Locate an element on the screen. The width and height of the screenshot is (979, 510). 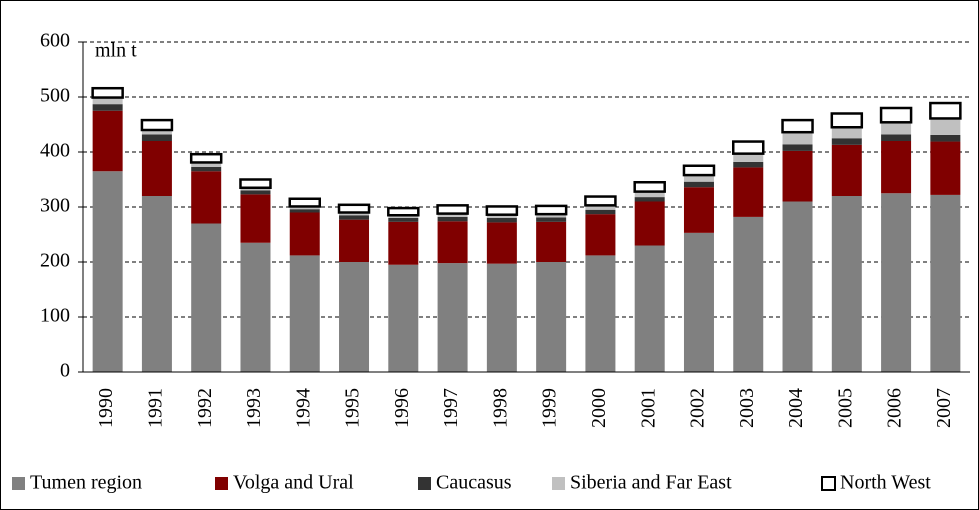
x-tick-label: 1995 is located at coordinates (353, 408).